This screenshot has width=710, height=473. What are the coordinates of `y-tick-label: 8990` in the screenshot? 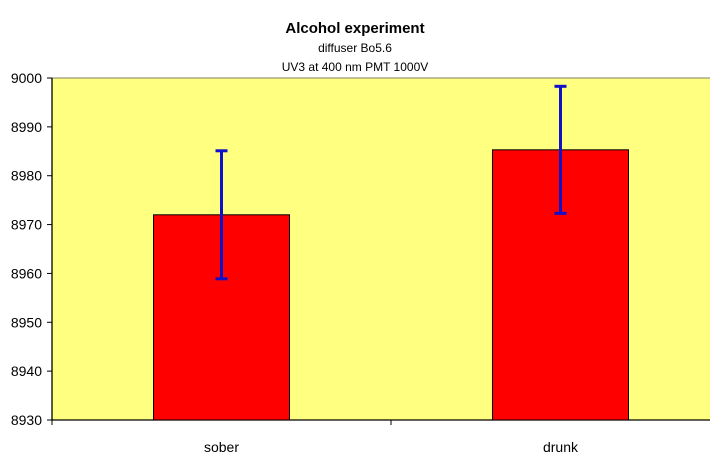 It's located at (26, 127).